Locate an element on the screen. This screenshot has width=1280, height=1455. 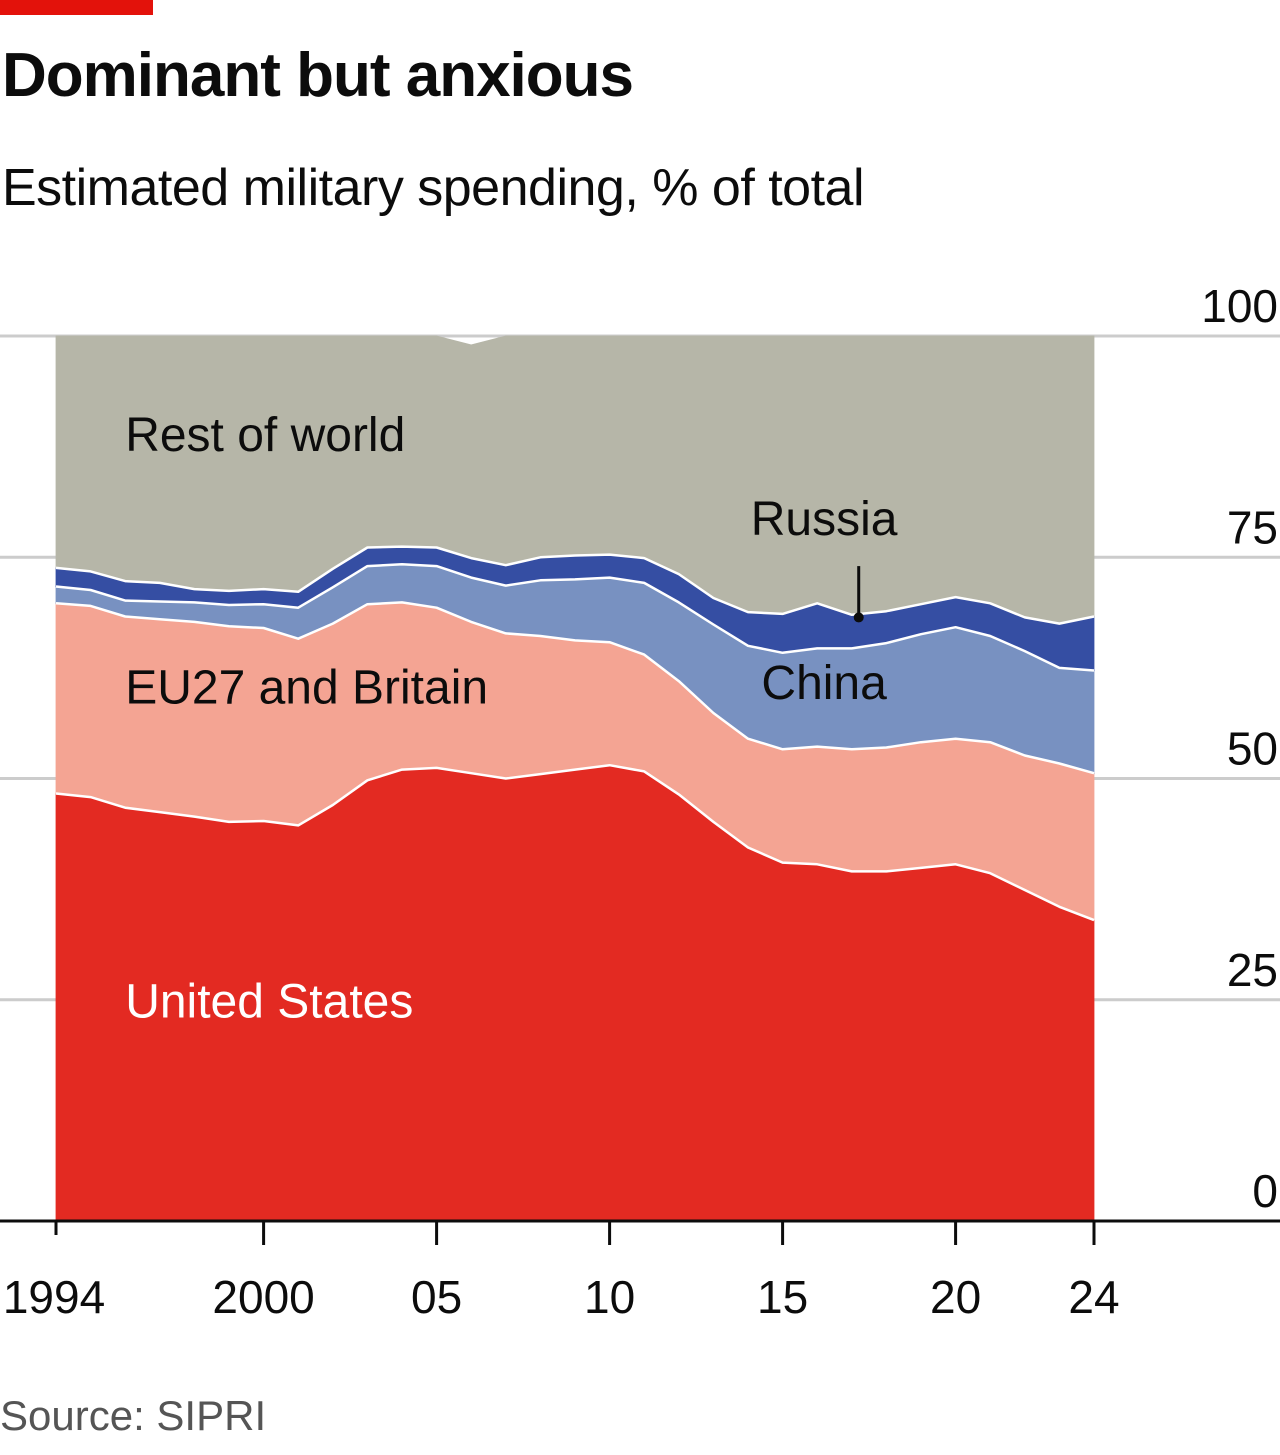
boundary-top-eu27-and-britain is located at coordinates (575, 688).